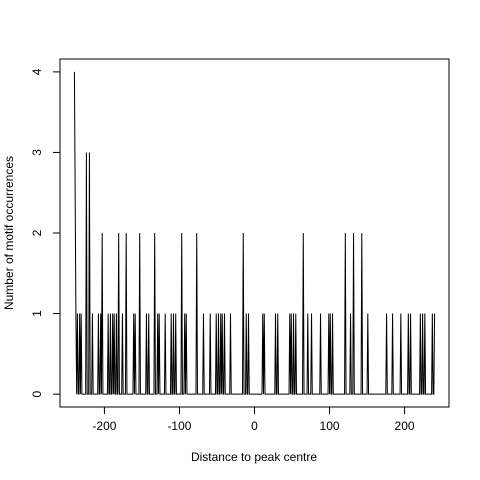  Describe the element at coordinates (37, 71) in the screenshot. I see `y-tick-label: 4` at that location.